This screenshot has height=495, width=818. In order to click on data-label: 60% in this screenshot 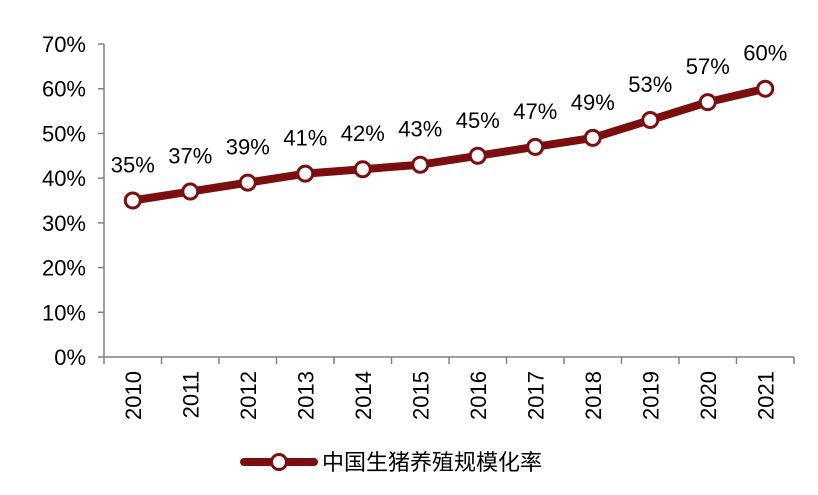, I will do `click(765, 53)`.